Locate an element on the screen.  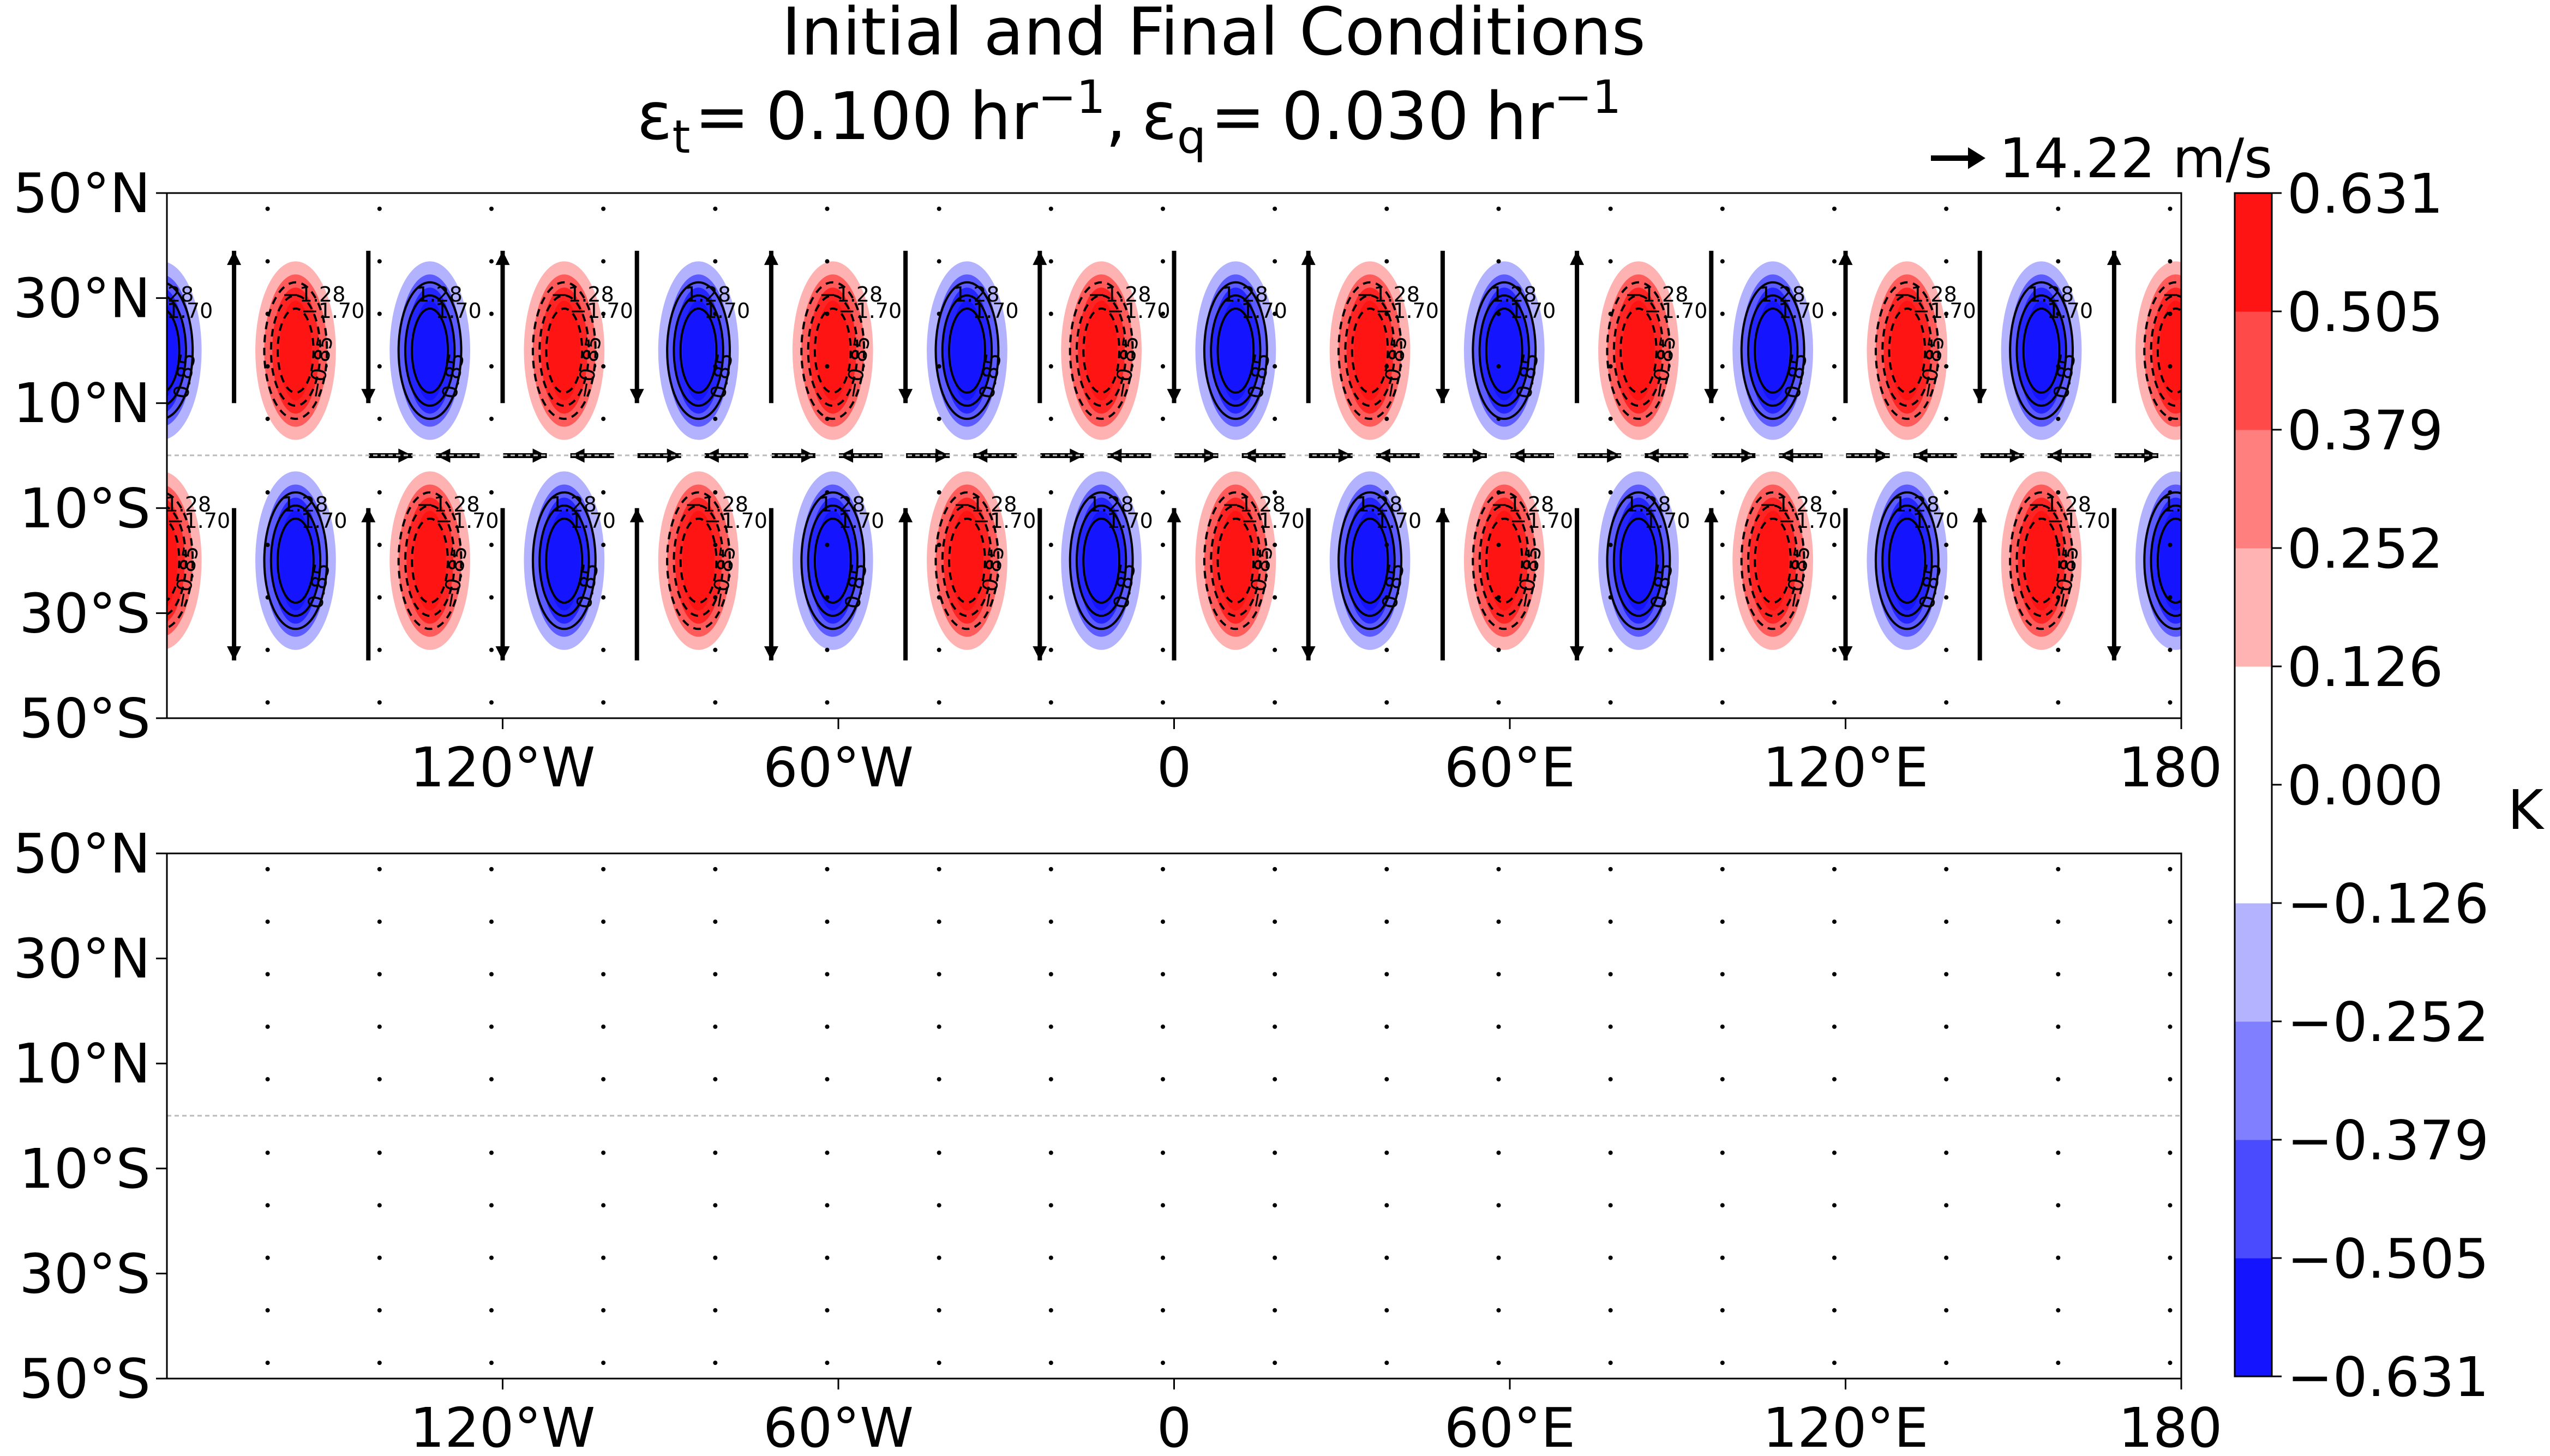
x-tick-label: 60°E is located at coordinates (1509, 1426).